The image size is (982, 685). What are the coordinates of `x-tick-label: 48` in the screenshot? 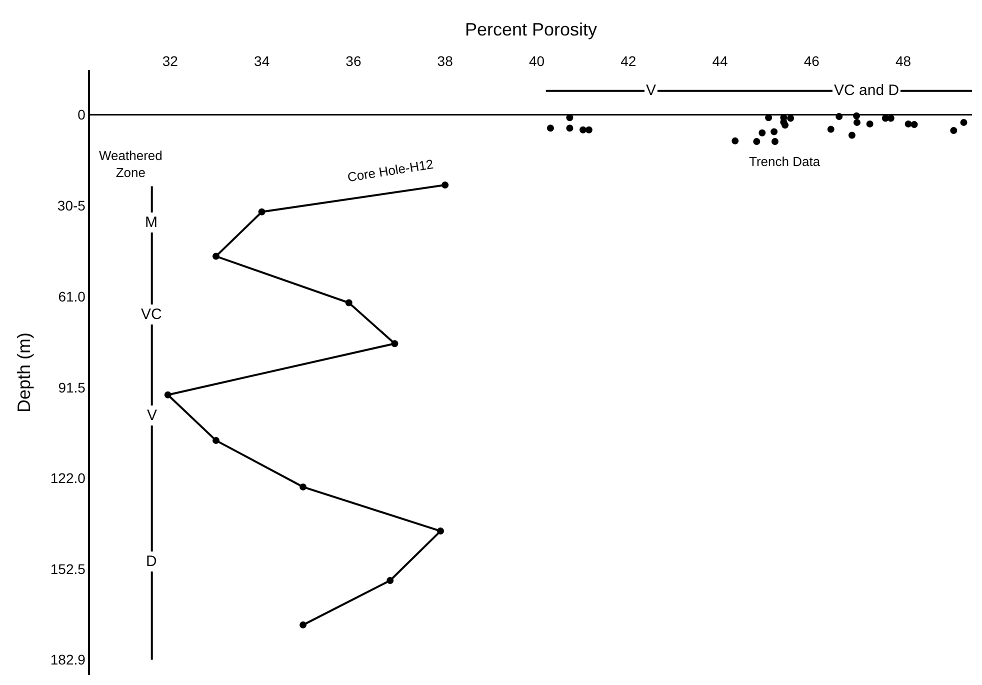 It's located at (903, 61).